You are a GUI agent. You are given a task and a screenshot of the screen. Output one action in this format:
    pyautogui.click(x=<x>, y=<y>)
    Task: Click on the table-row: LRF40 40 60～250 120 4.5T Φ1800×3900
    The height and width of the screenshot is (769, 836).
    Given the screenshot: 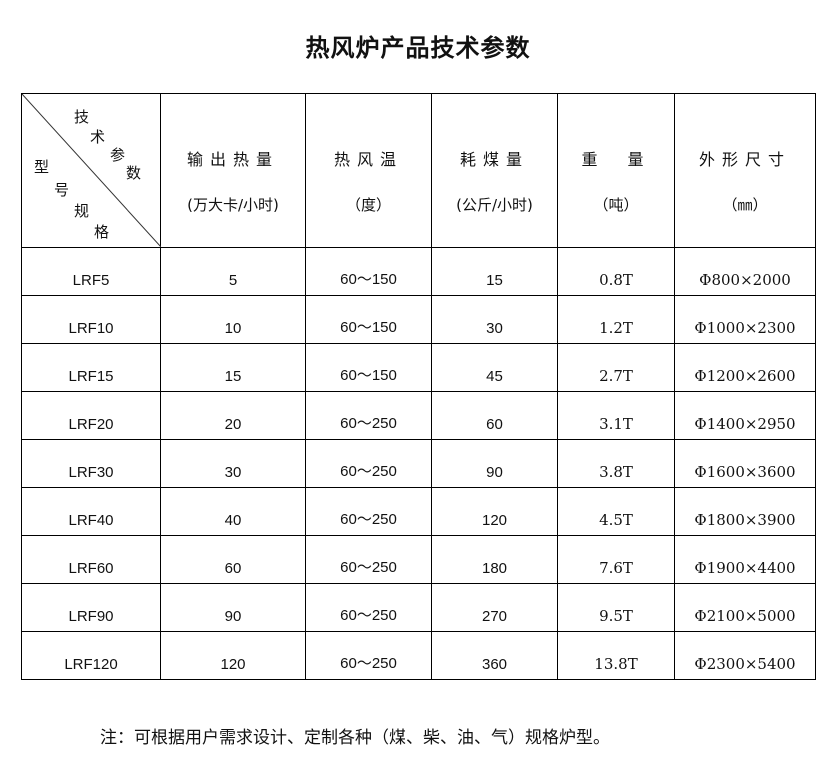 What is the action you would take?
    pyautogui.click(x=418, y=511)
    